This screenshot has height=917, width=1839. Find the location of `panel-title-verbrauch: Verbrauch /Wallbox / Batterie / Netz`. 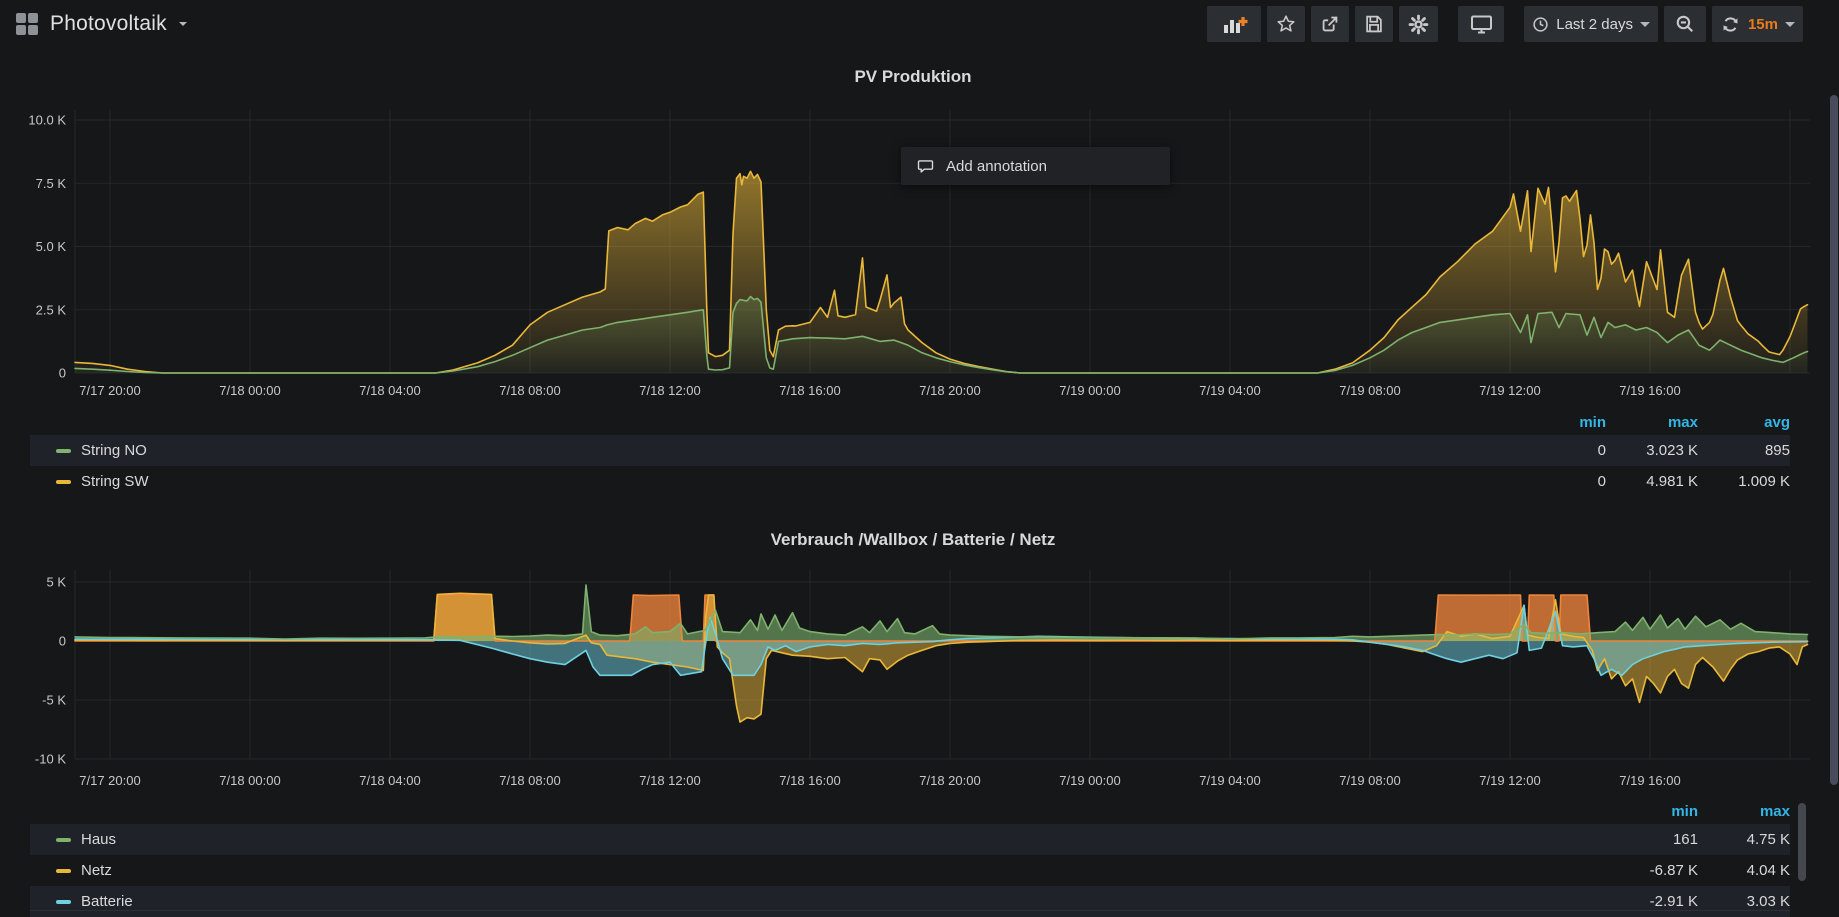

panel-title-verbrauch: Verbrauch /Wallbox / Batterie / Netz is located at coordinates (913, 539).